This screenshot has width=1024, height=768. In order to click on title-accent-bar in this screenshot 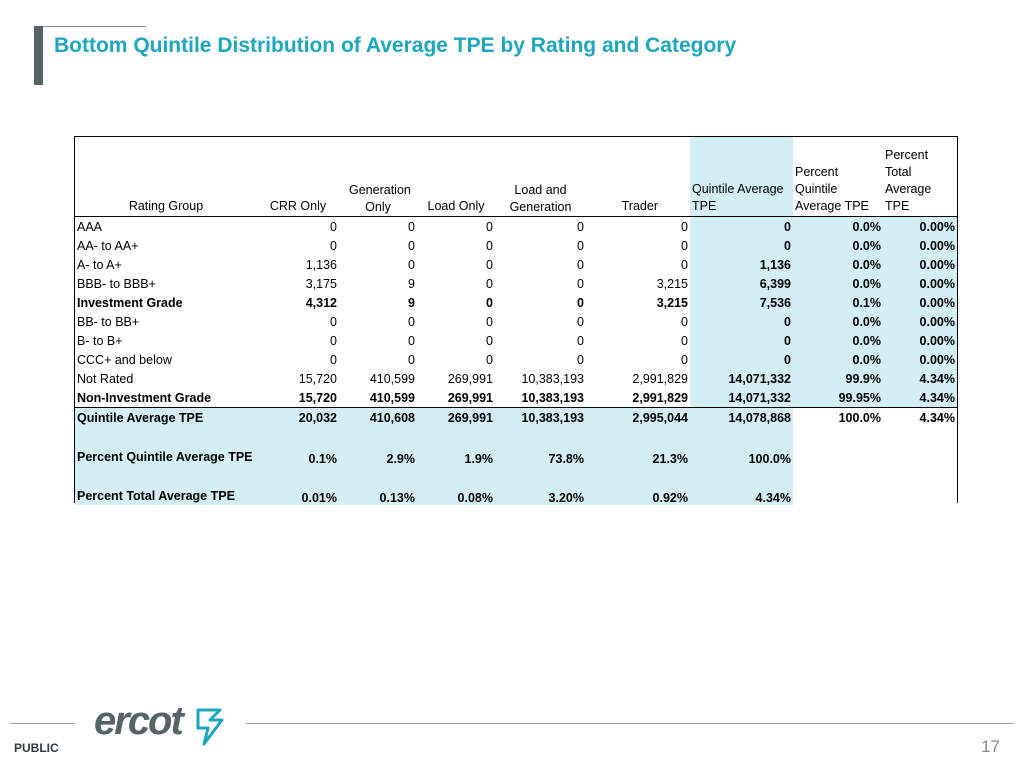, I will do `click(38, 55)`.